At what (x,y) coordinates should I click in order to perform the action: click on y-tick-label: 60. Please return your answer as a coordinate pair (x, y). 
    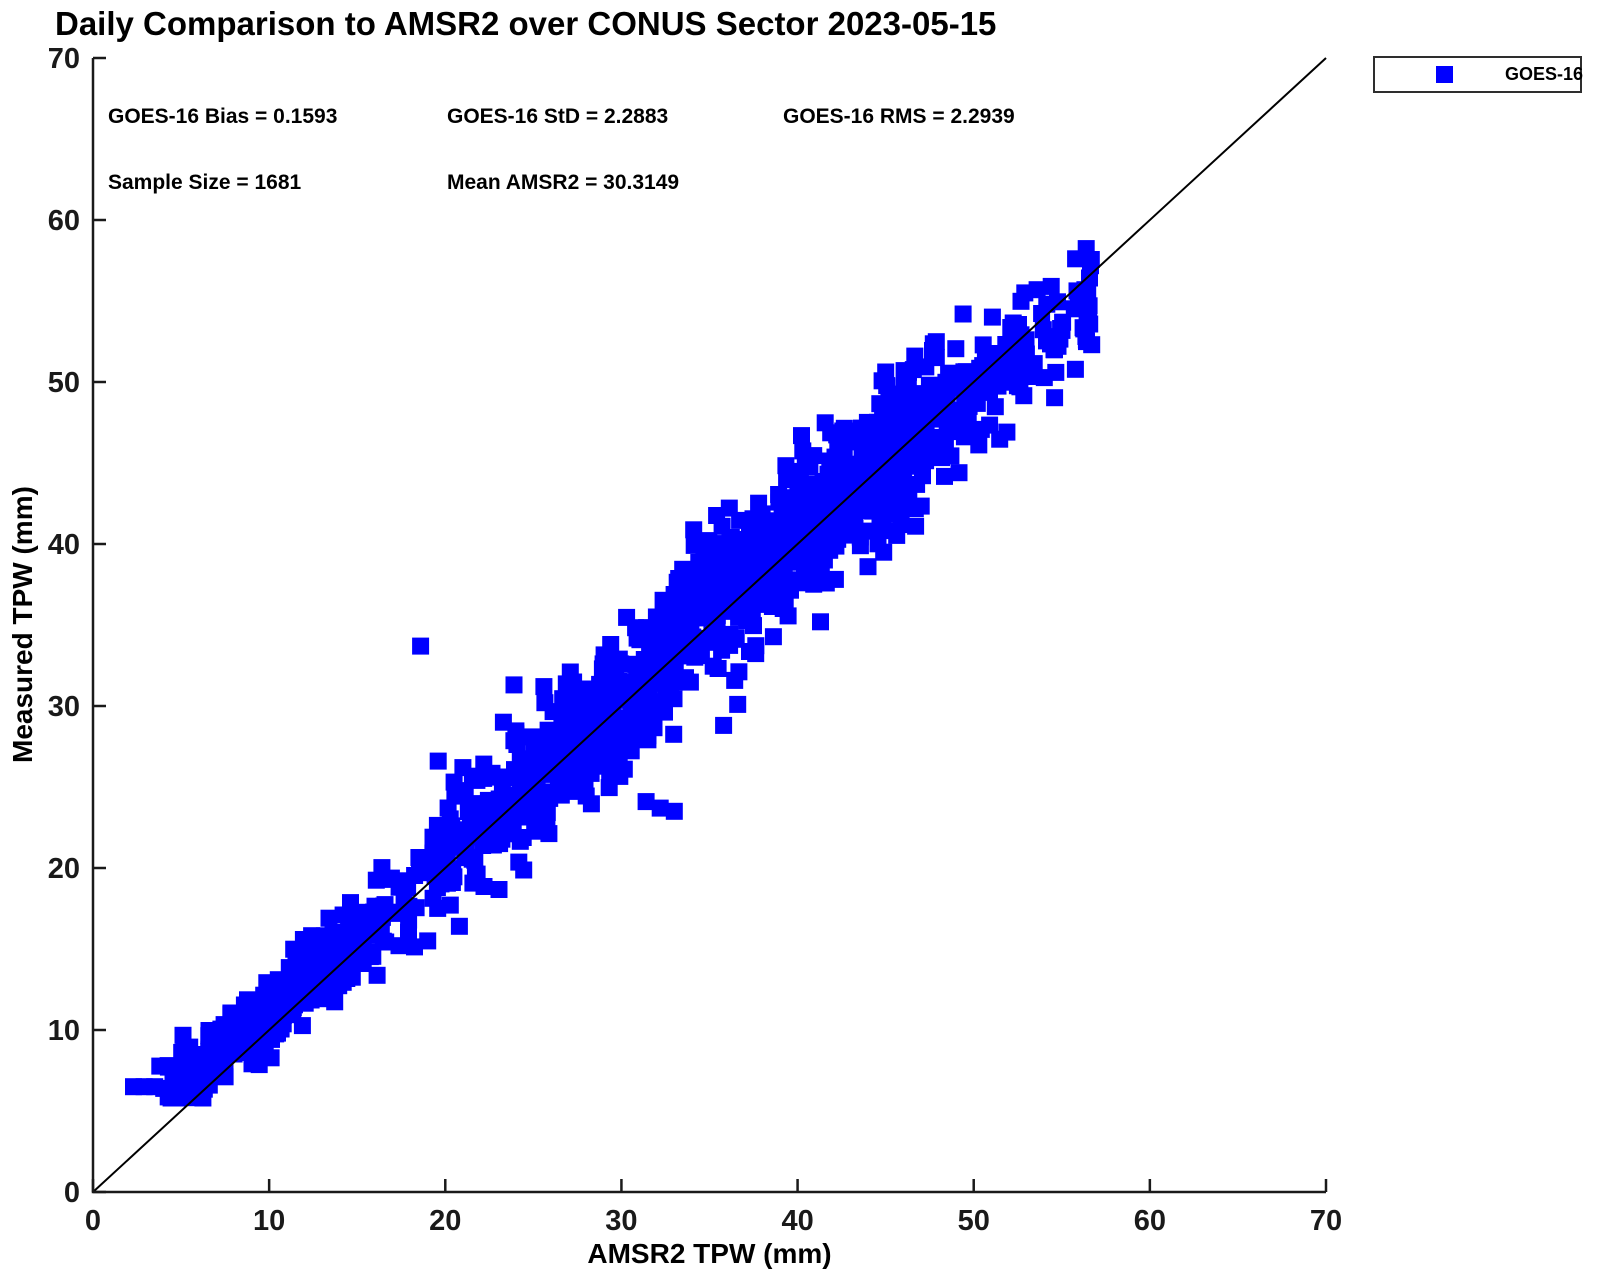
    Looking at the image, I should click on (64, 221).